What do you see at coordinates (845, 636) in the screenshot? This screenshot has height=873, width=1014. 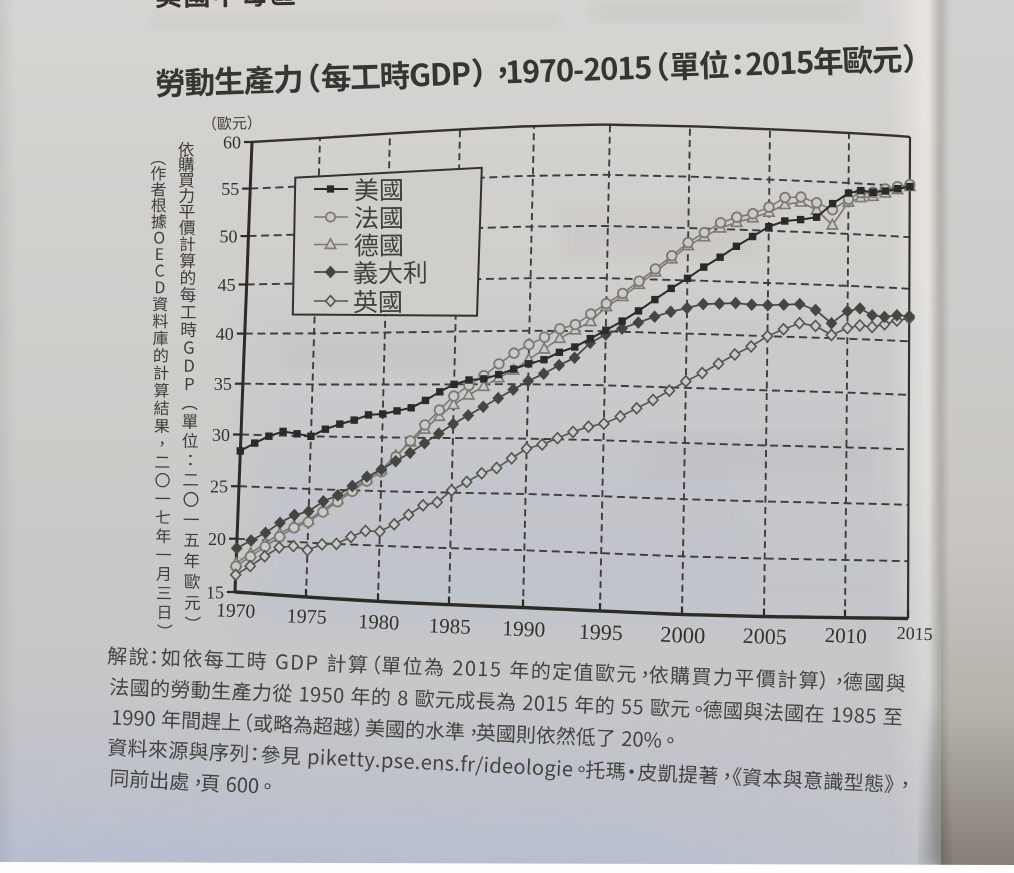 I see `svg-text: 2010` at bounding box center [845, 636].